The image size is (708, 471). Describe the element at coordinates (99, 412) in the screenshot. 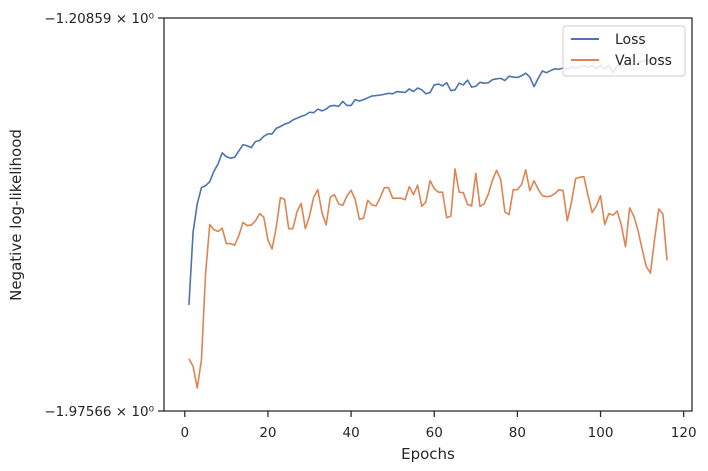

I see `y-tick-label-bottom: −1.97566 × 10⁰` at that location.